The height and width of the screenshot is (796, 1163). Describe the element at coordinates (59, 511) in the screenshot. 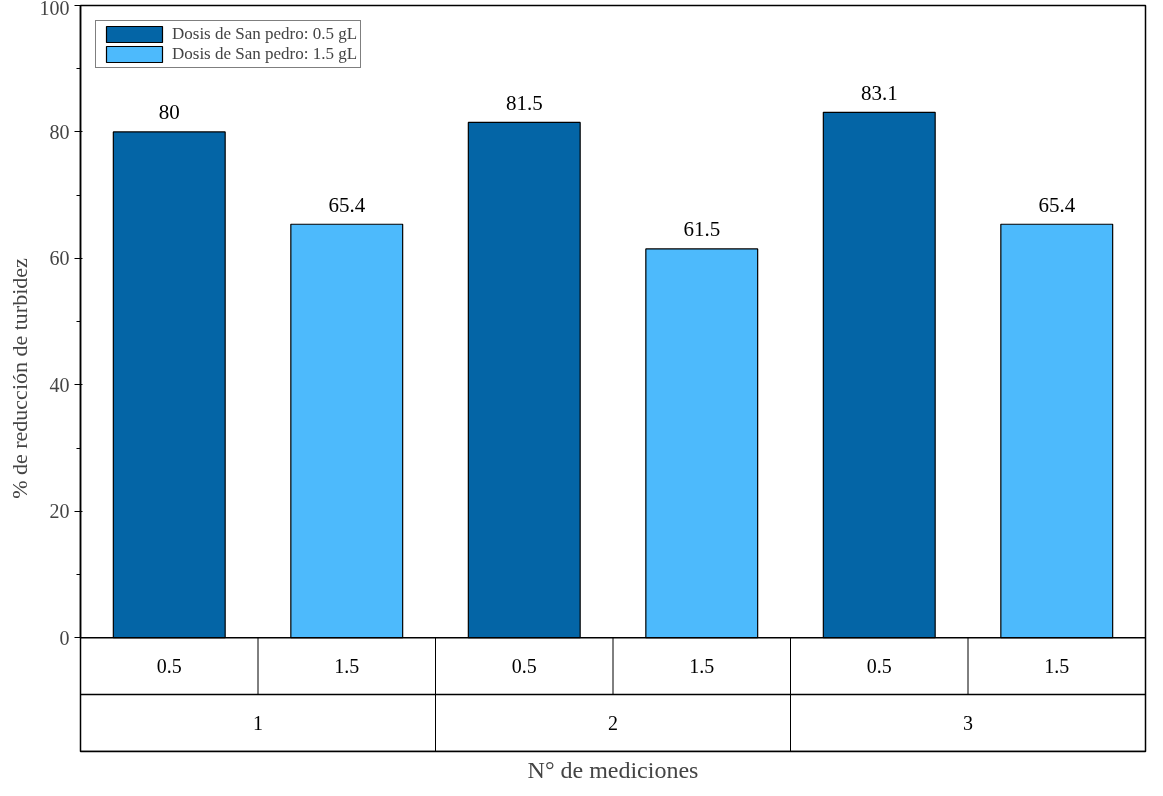

I see `y-tick-label: 20` at that location.